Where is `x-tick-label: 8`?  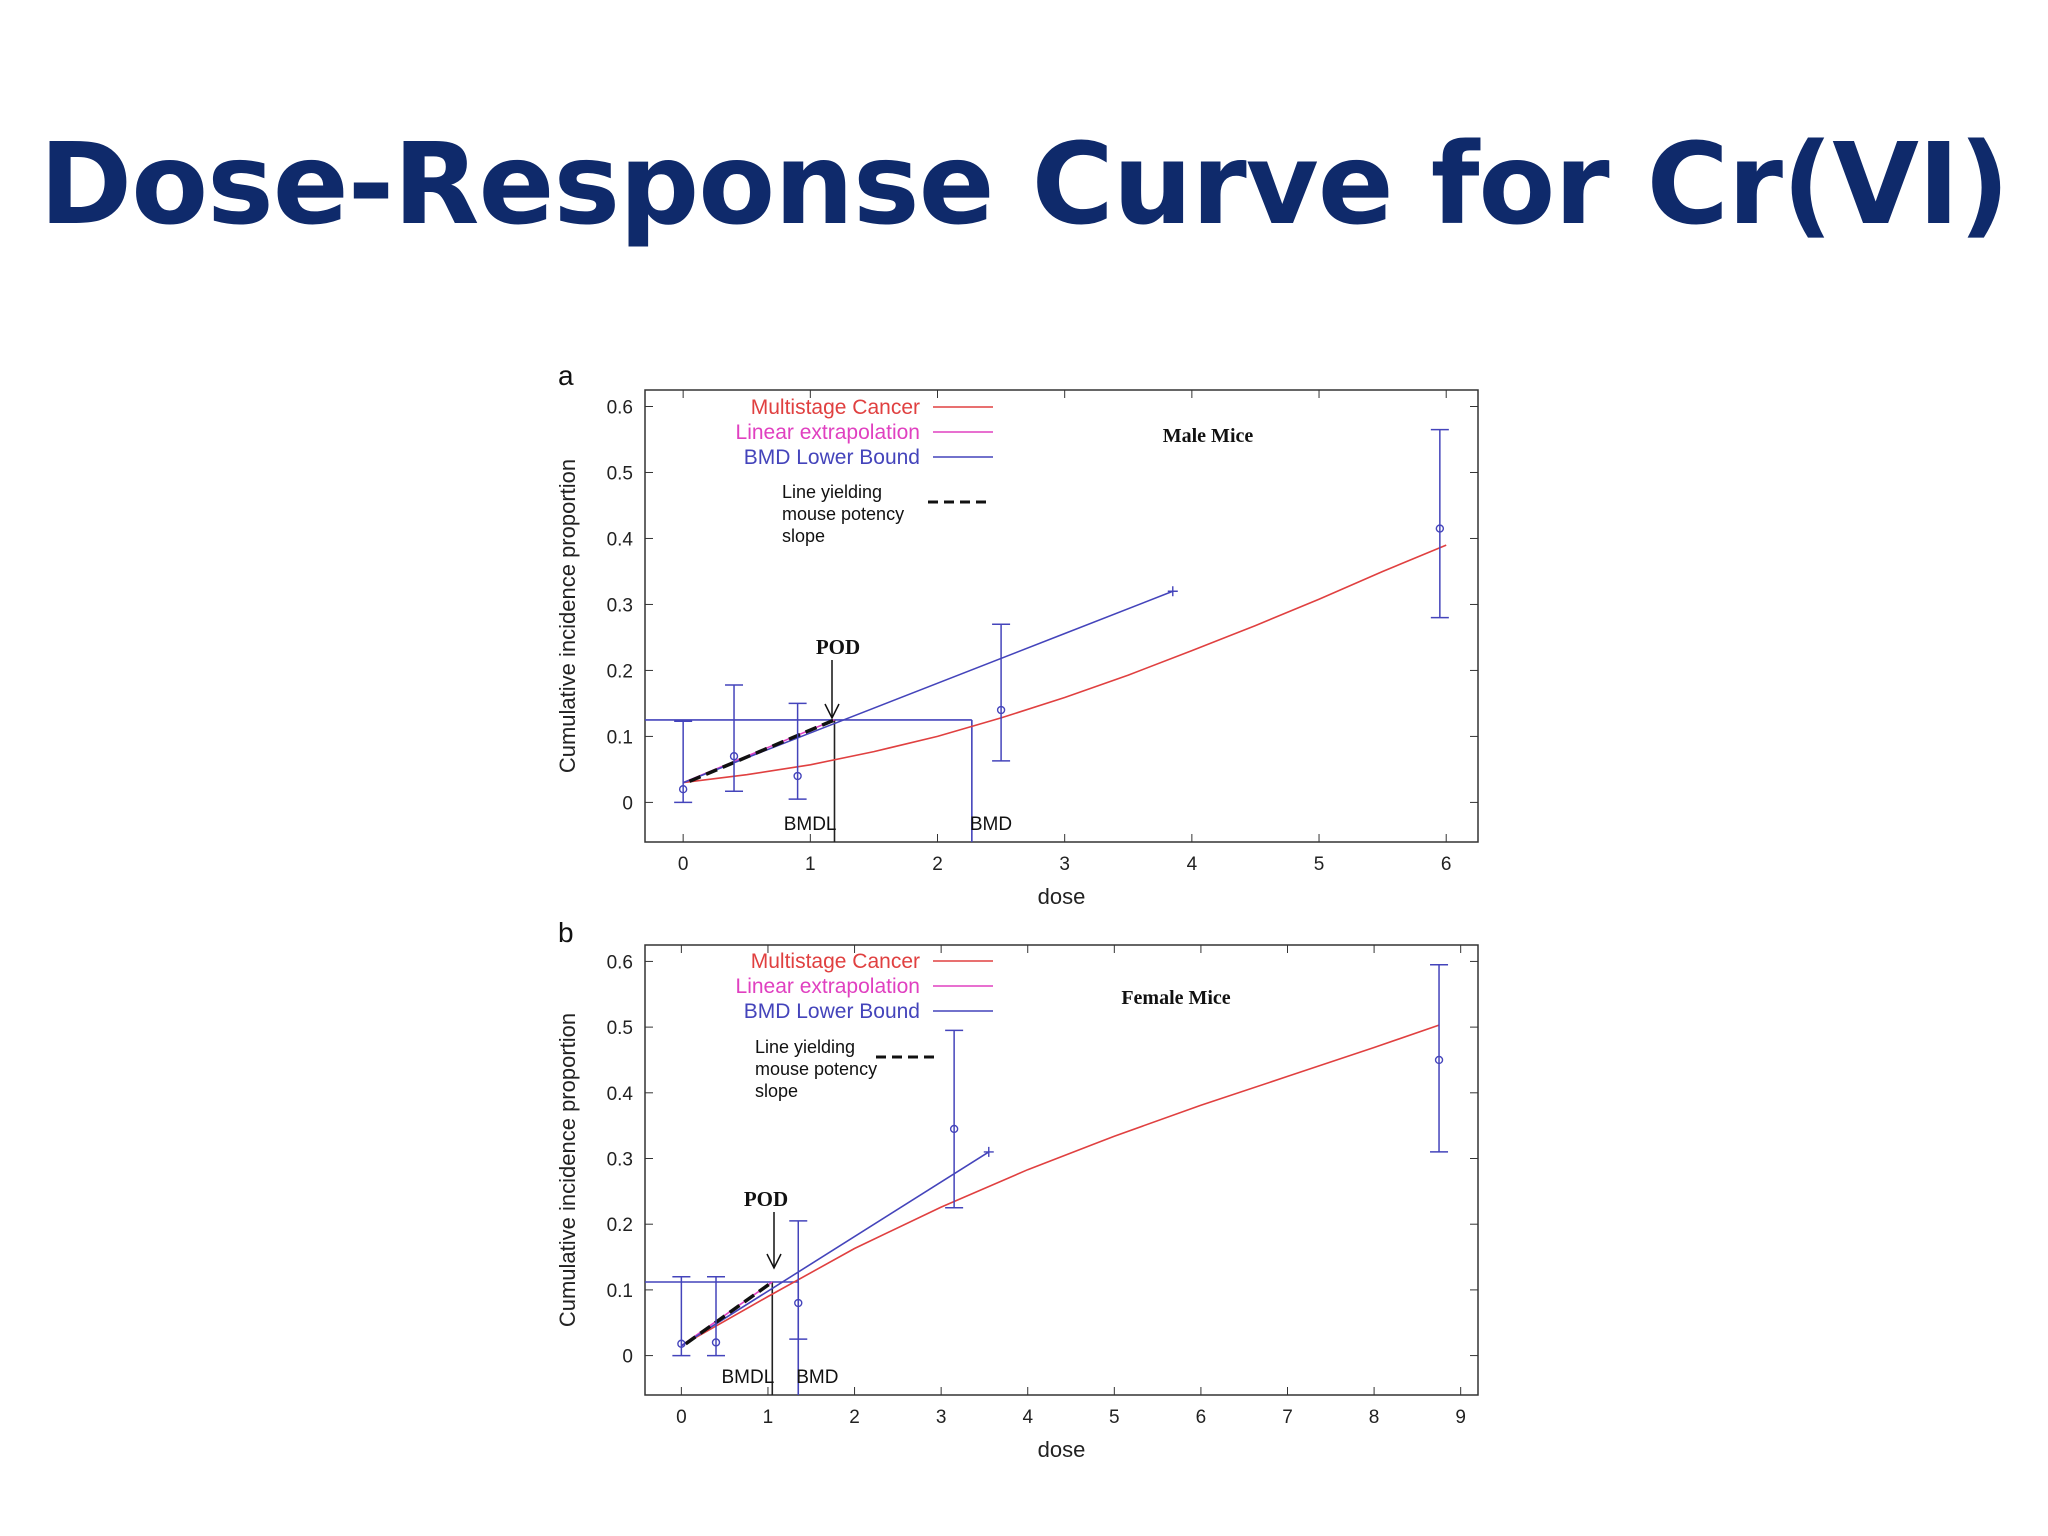
x-tick-label: 8 is located at coordinates (1374, 1417).